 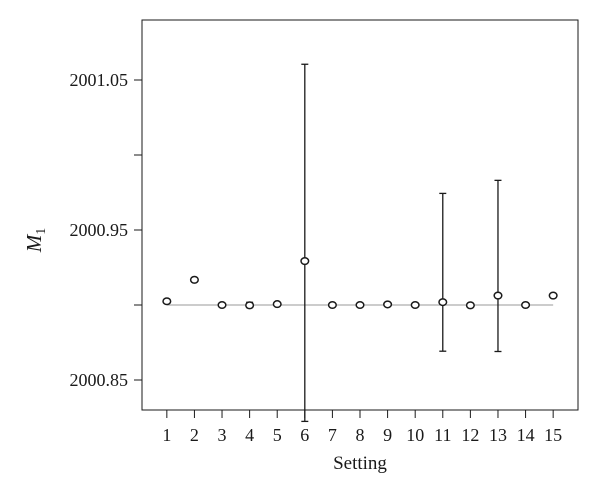 I want to click on y-axis-title: M1, so click(x=35, y=241).